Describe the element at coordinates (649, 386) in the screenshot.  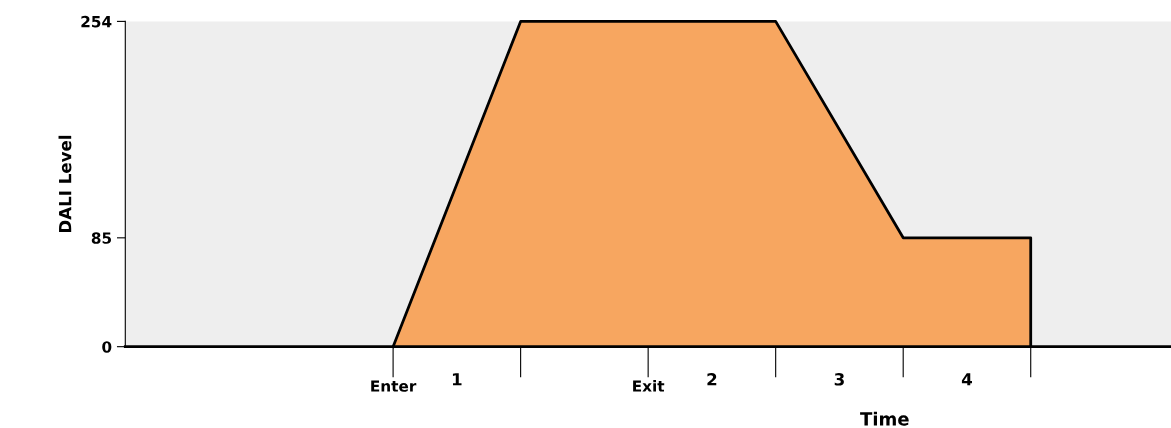
I see `x-tick-label: Exit` at that location.